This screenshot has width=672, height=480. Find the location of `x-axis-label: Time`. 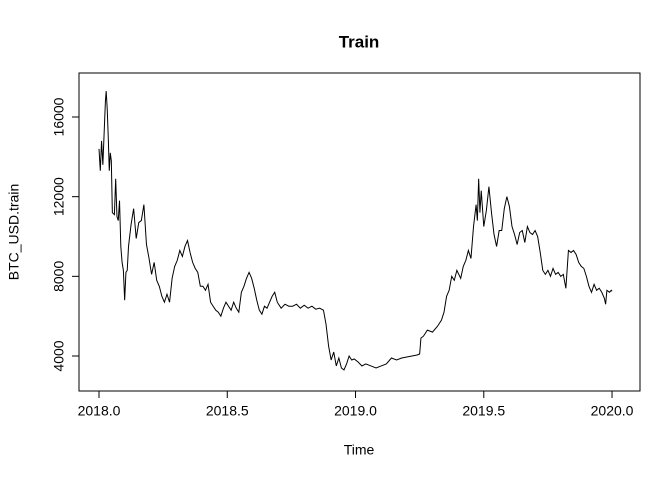

x-axis-label: Time is located at coordinates (359, 450).